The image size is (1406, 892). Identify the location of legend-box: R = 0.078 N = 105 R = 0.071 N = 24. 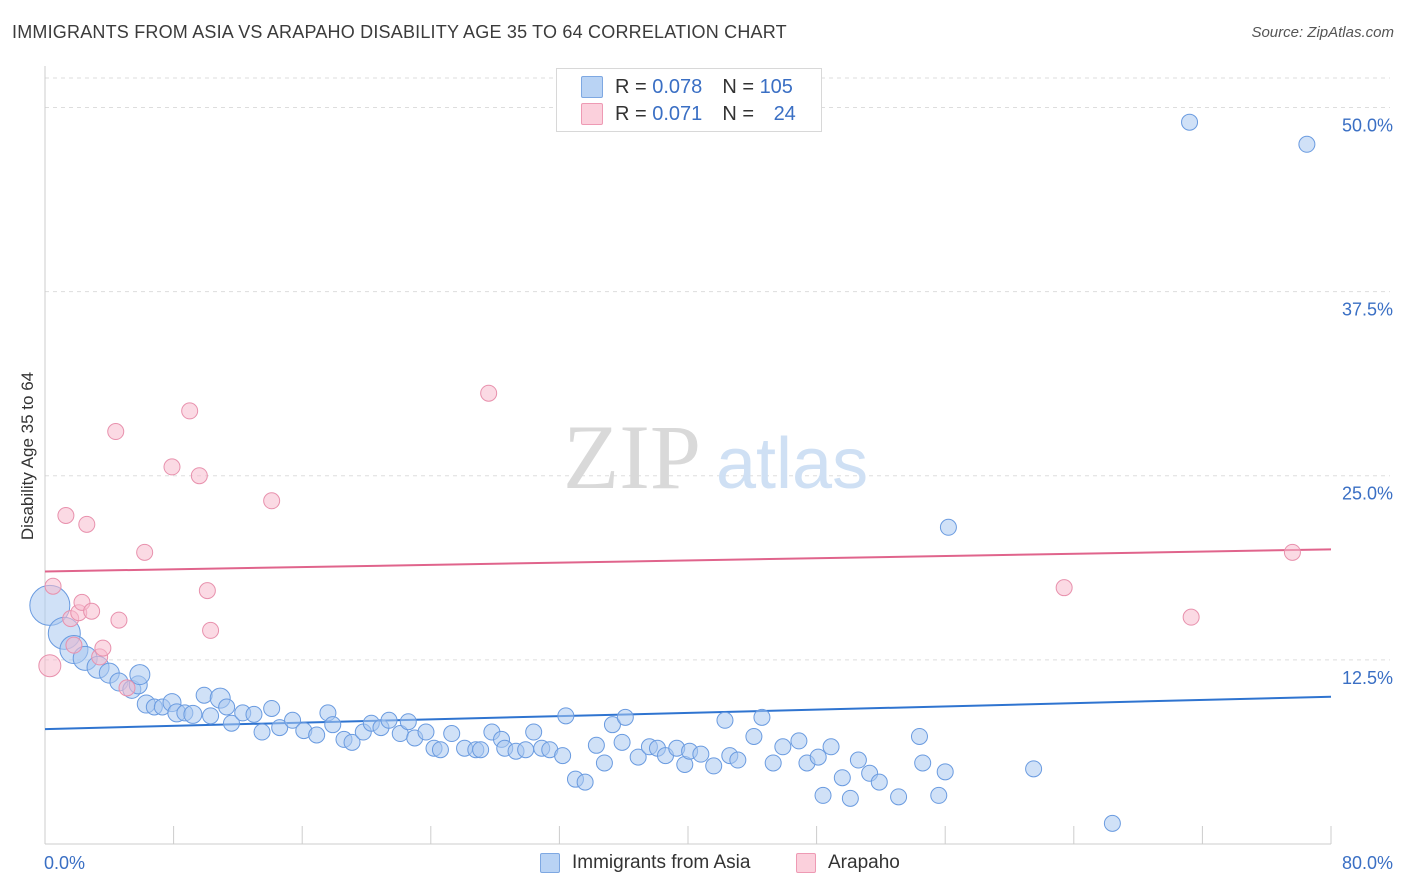
(689, 100).